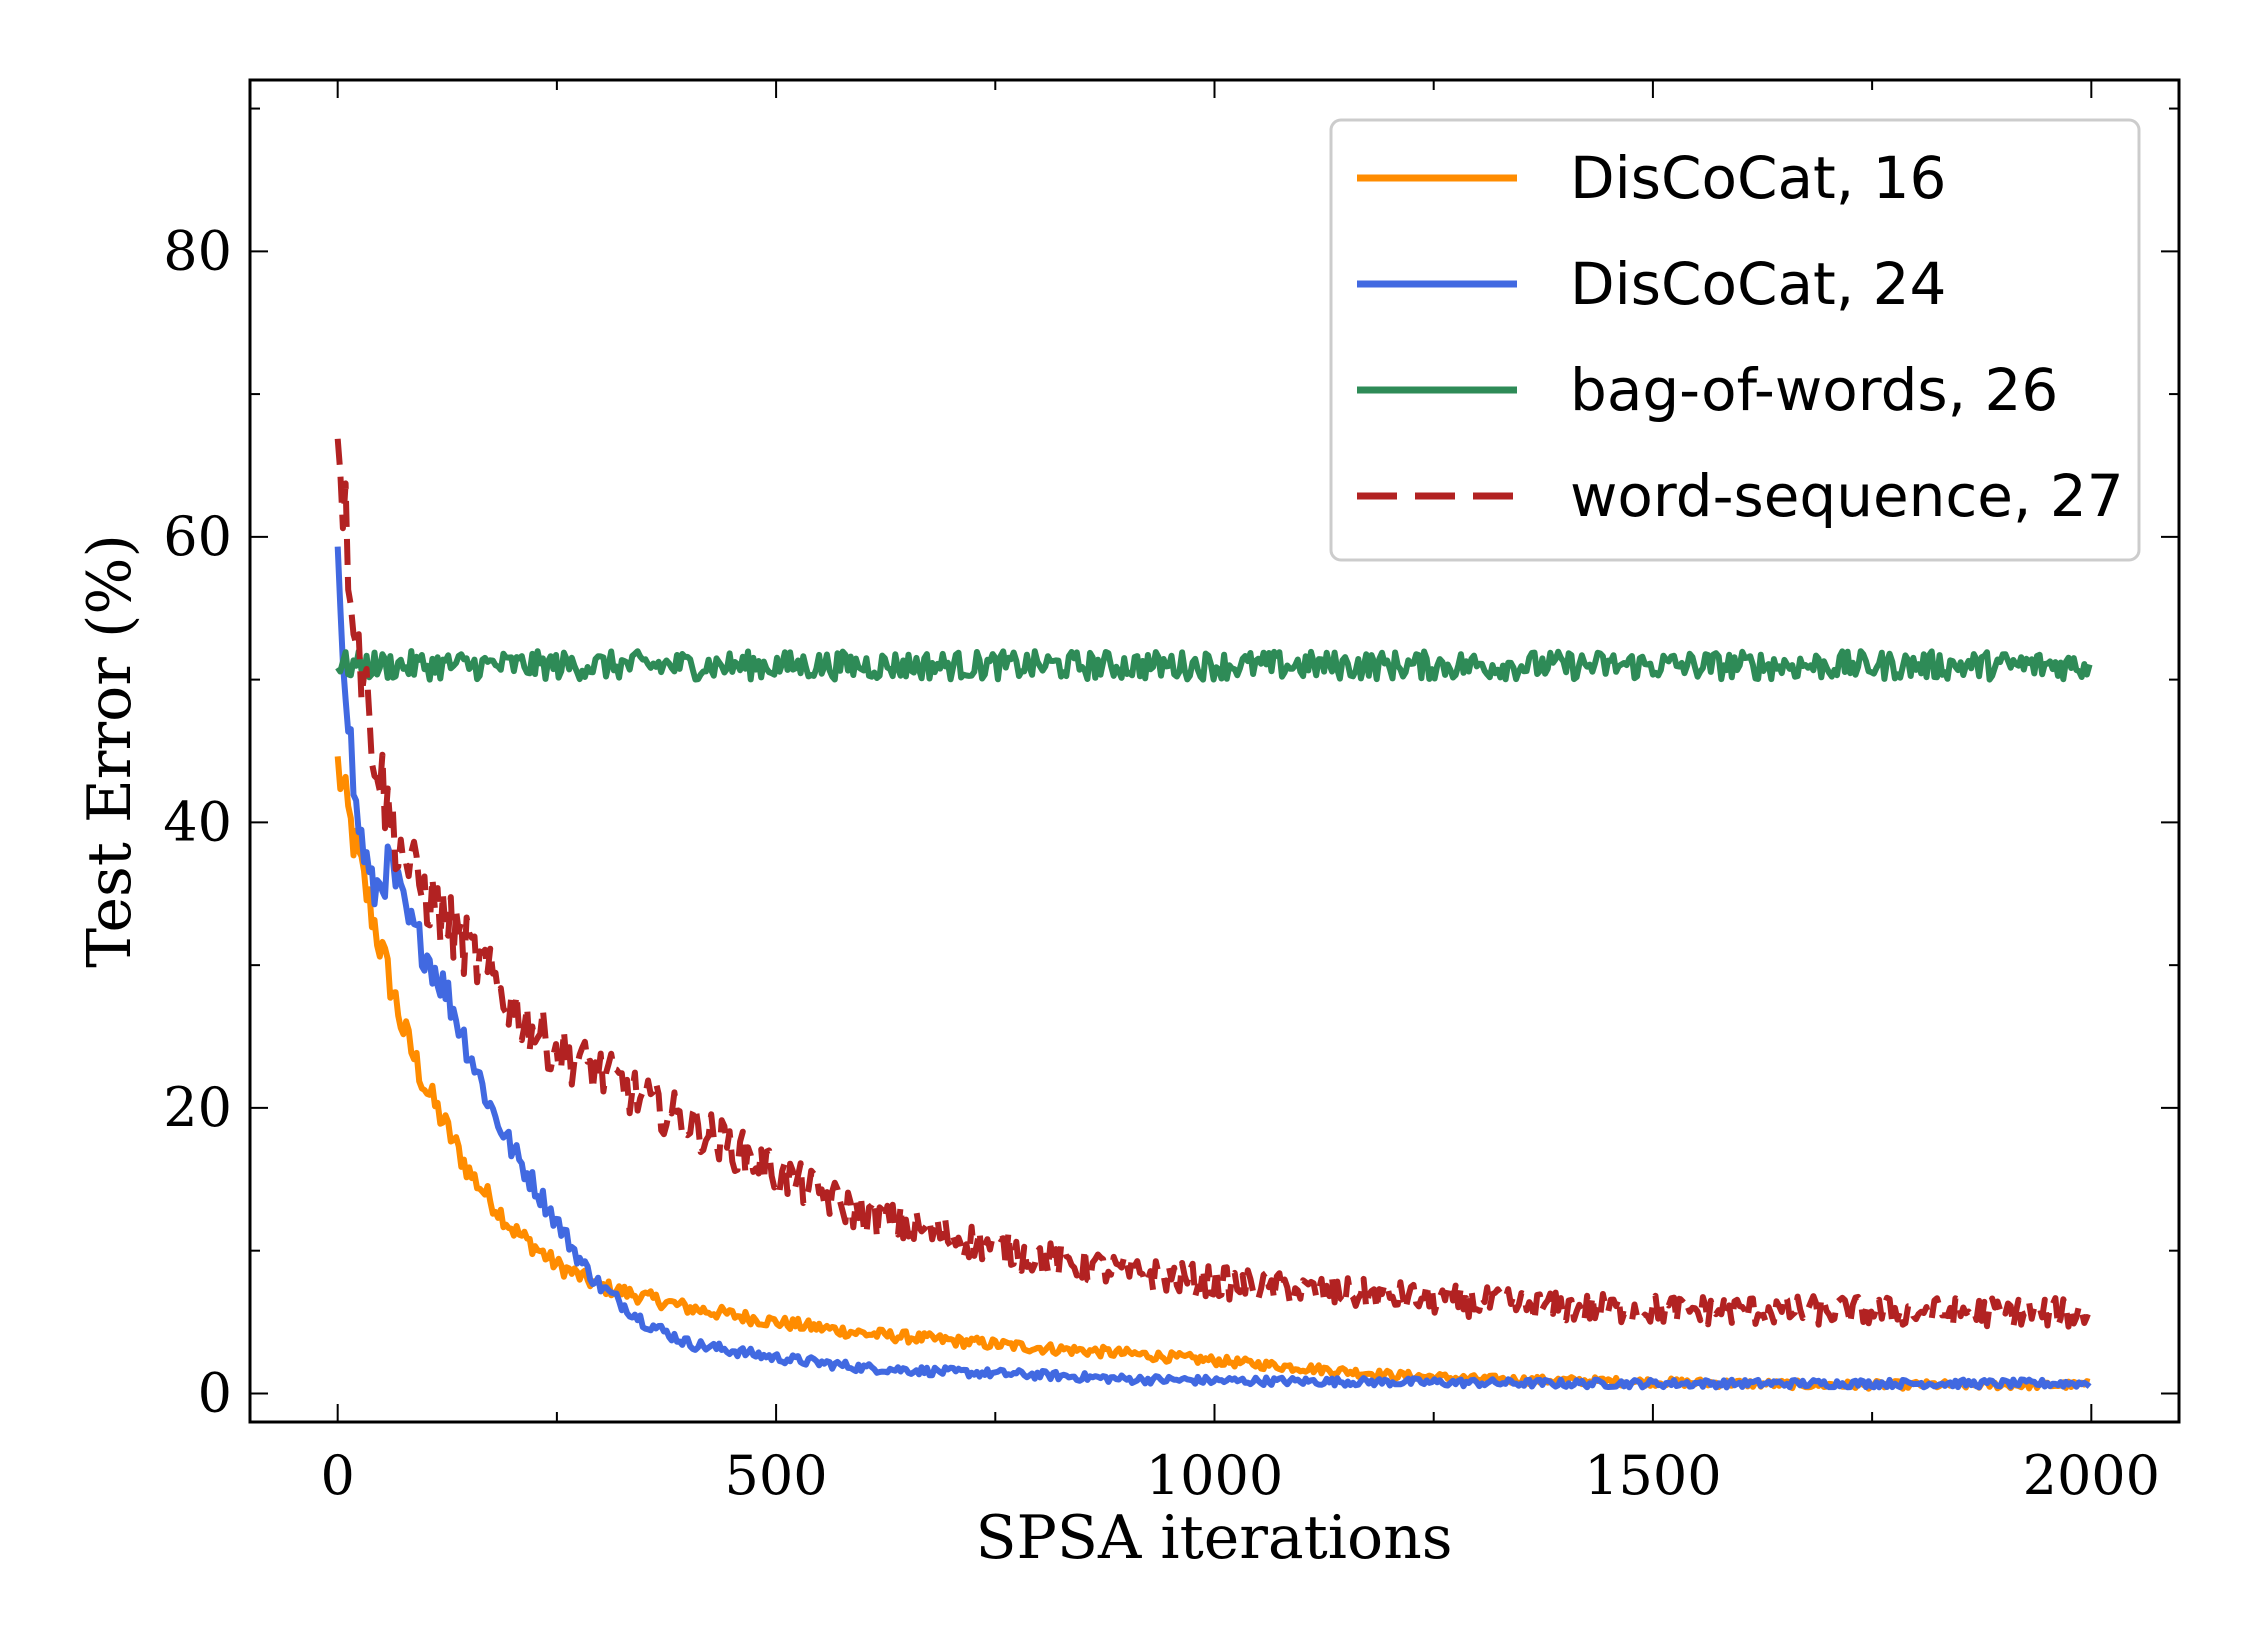 Image resolution: width=2250 pixels, height=1650 pixels. What do you see at coordinates (1652, 1475) in the screenshot?
I see `x-tick-label: 1500` at bounding box center [1652, 1475].